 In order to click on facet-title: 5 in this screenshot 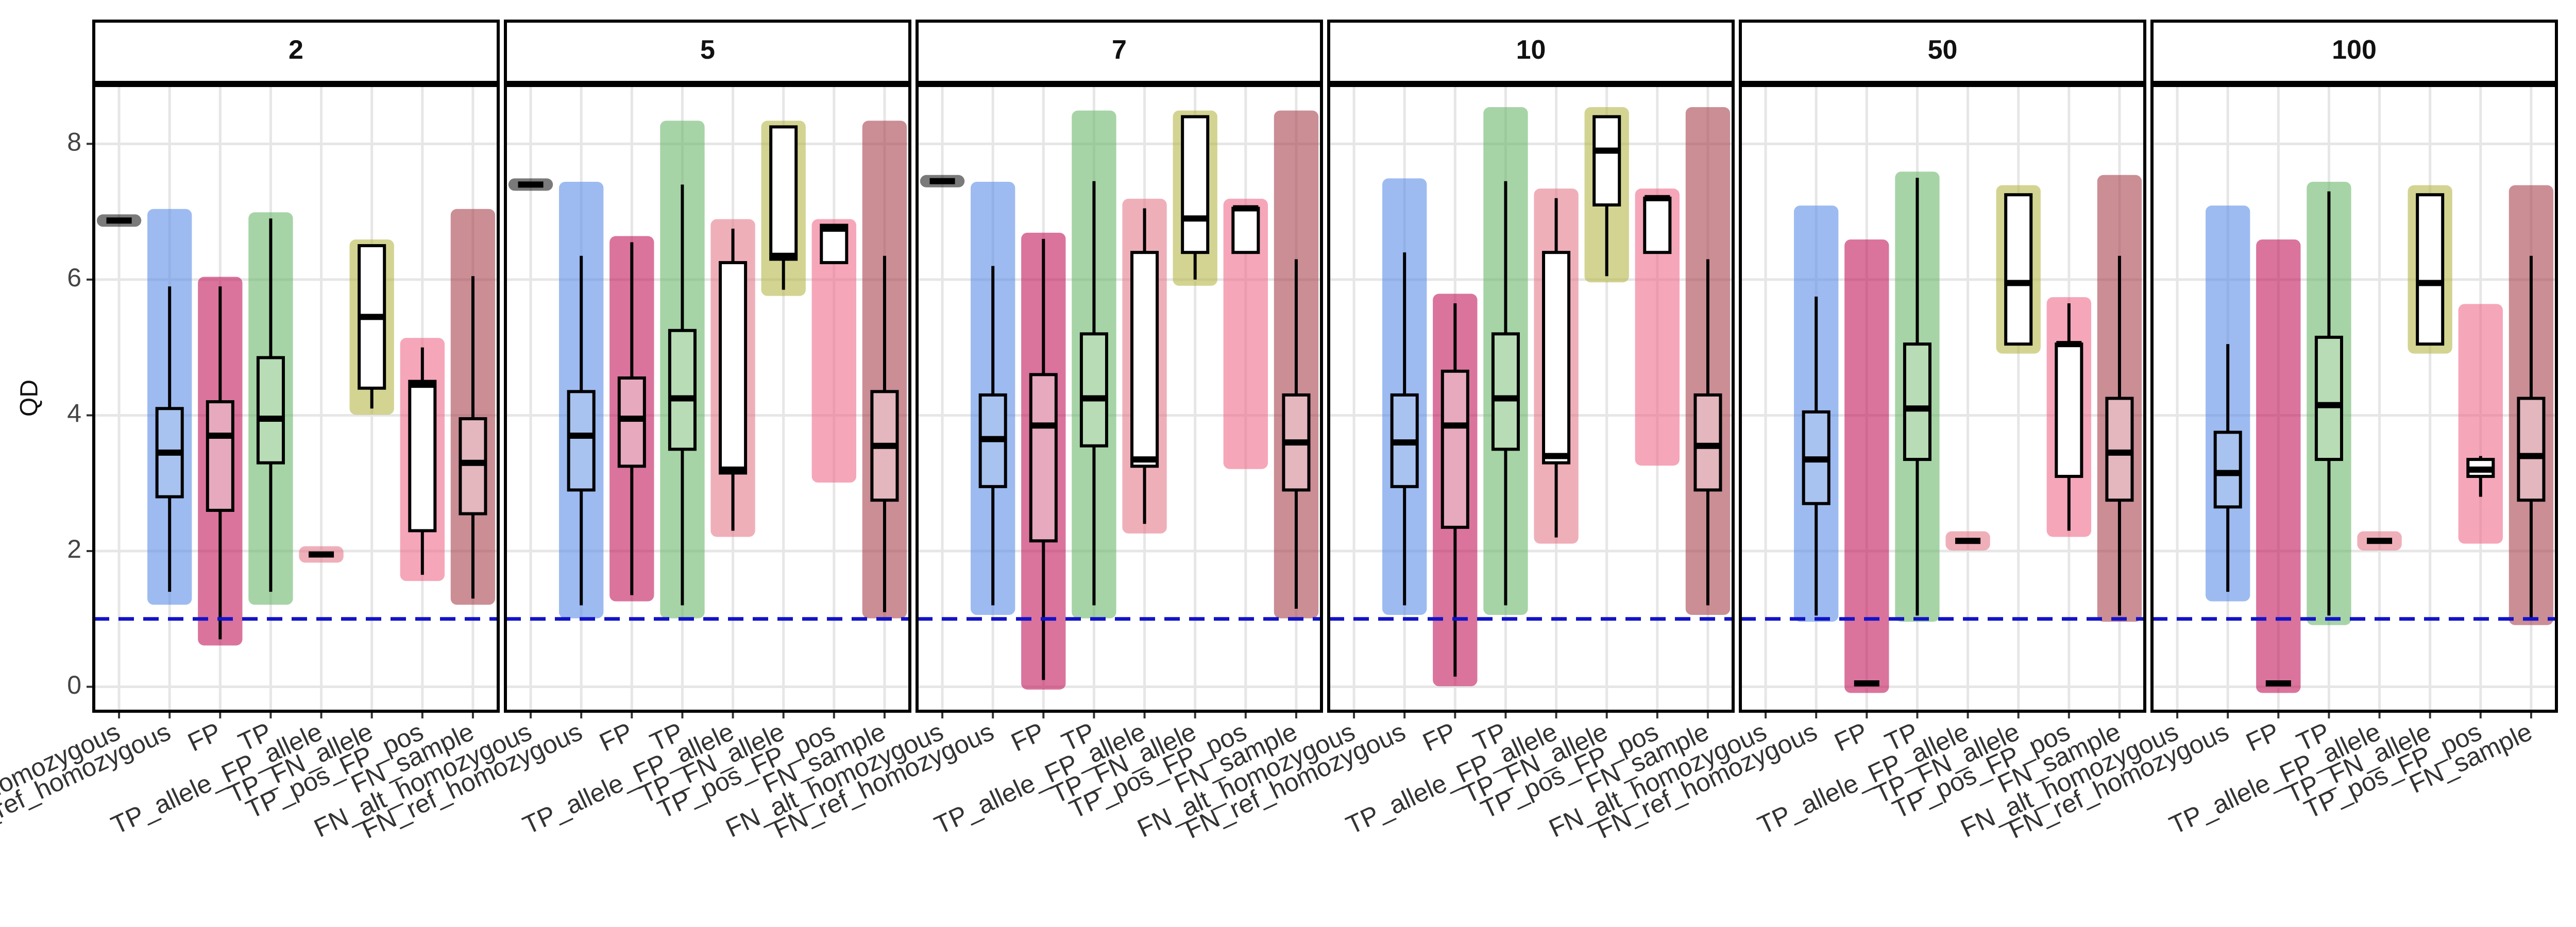, I will do `click(707, 50)`.